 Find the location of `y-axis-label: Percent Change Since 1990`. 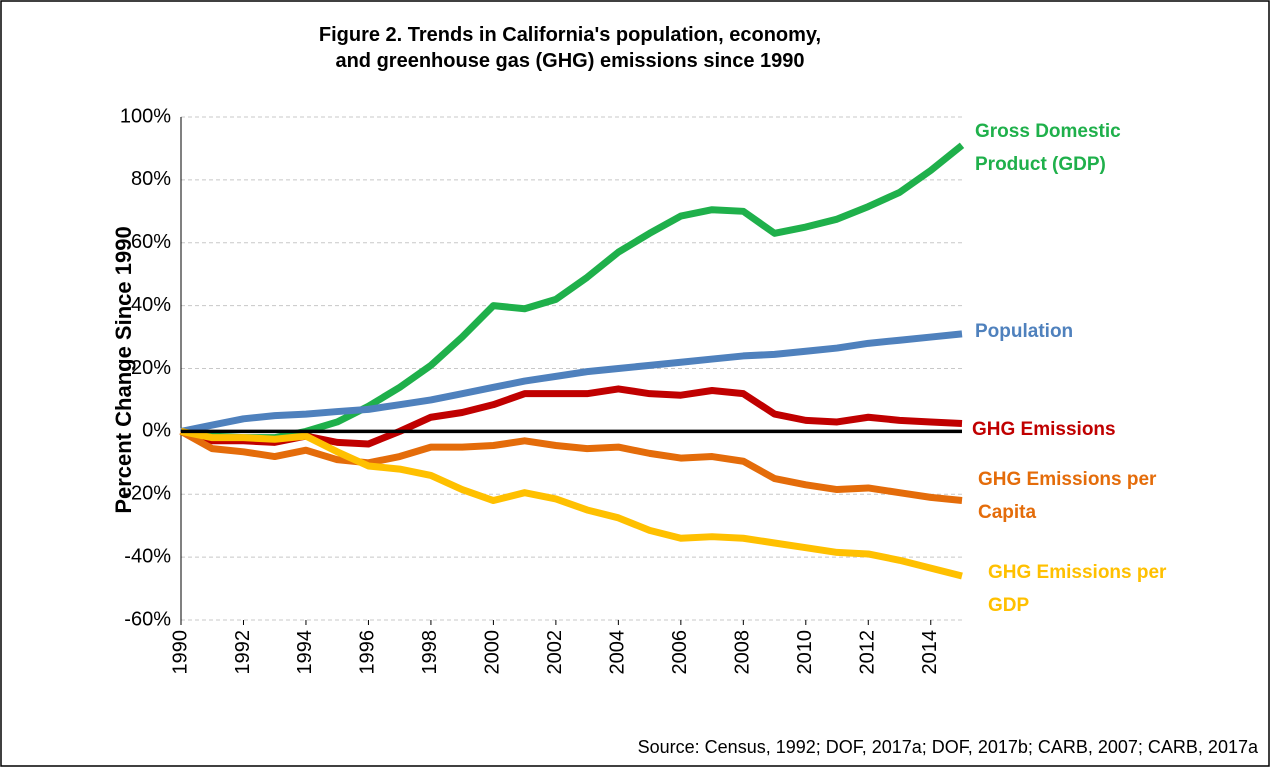

y-axis-label: Percent Change Since 1990 is located at coordinates (123, 369).